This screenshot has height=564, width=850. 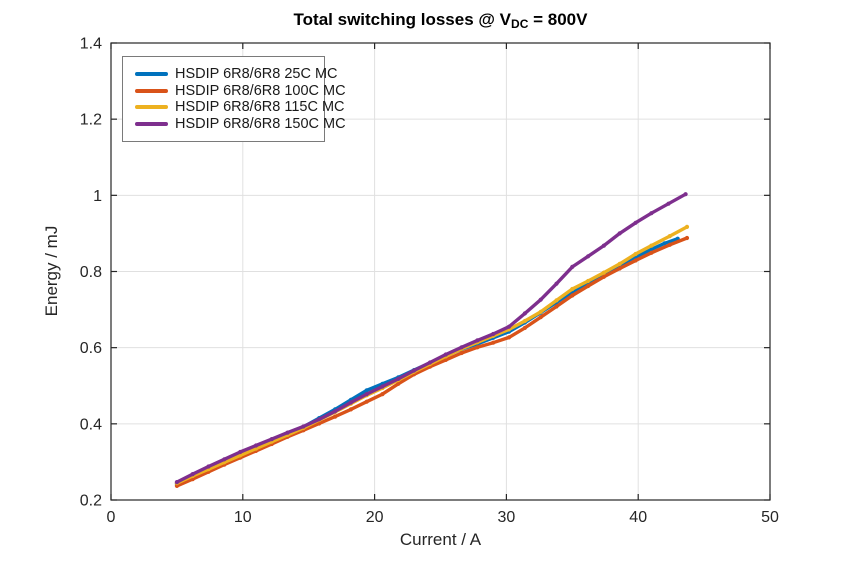 I want to click on legend-entry-2: HSDIP 6R8/6R8 115C MC, so click(x=240, y=107).